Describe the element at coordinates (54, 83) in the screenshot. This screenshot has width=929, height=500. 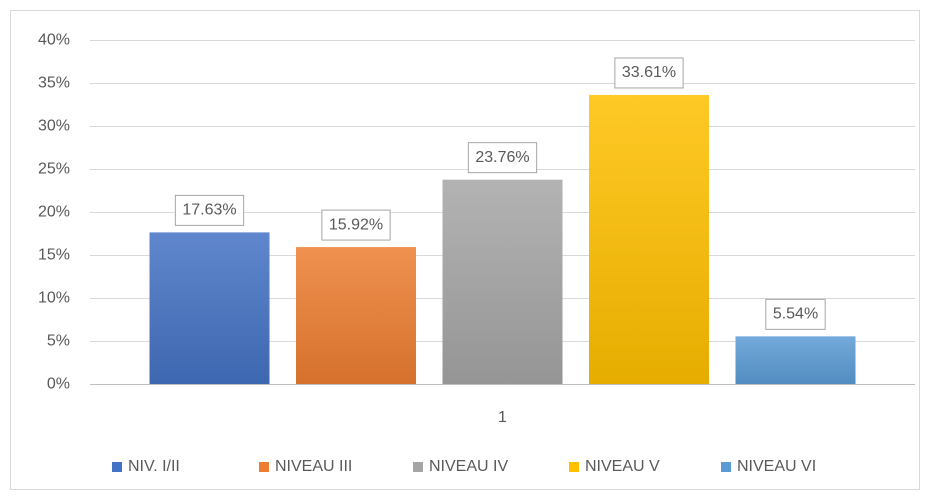
I see `y-tick-label: 35%` at that location.